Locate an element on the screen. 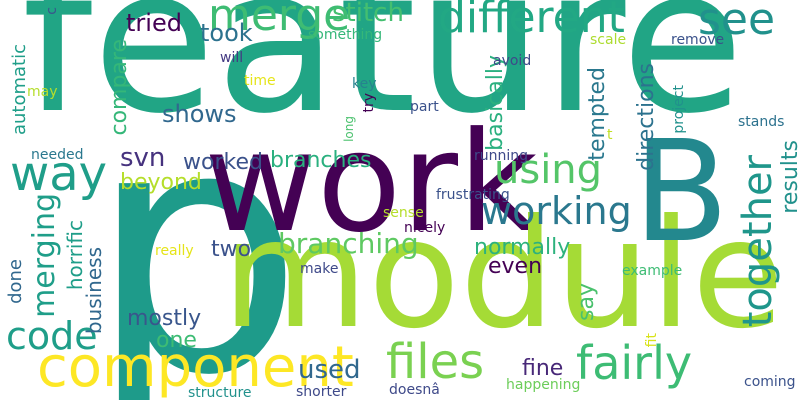 The height and width of the screenshot is (400, 800). word-66: fit is located at coordinates (652, 340).